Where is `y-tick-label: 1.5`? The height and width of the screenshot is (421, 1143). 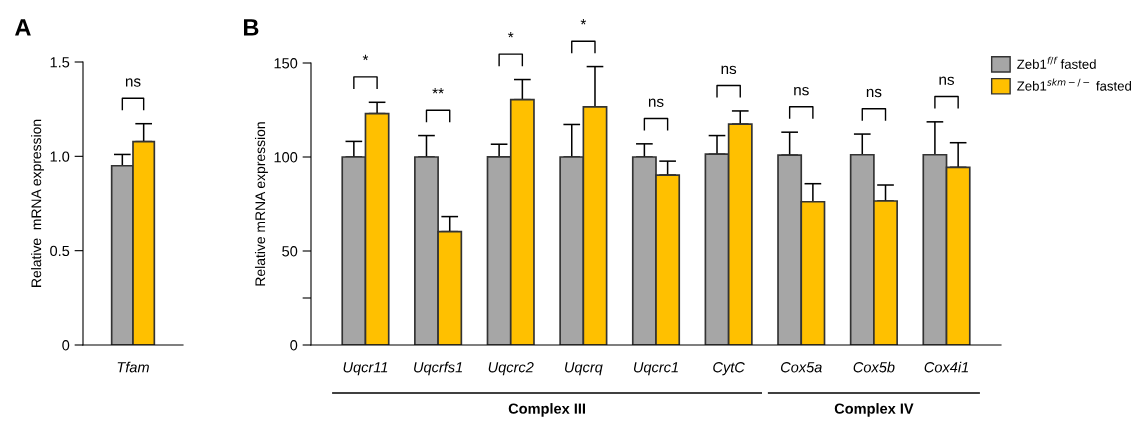 y-tick-label: 1.5 is located at coordinates (60, 62).